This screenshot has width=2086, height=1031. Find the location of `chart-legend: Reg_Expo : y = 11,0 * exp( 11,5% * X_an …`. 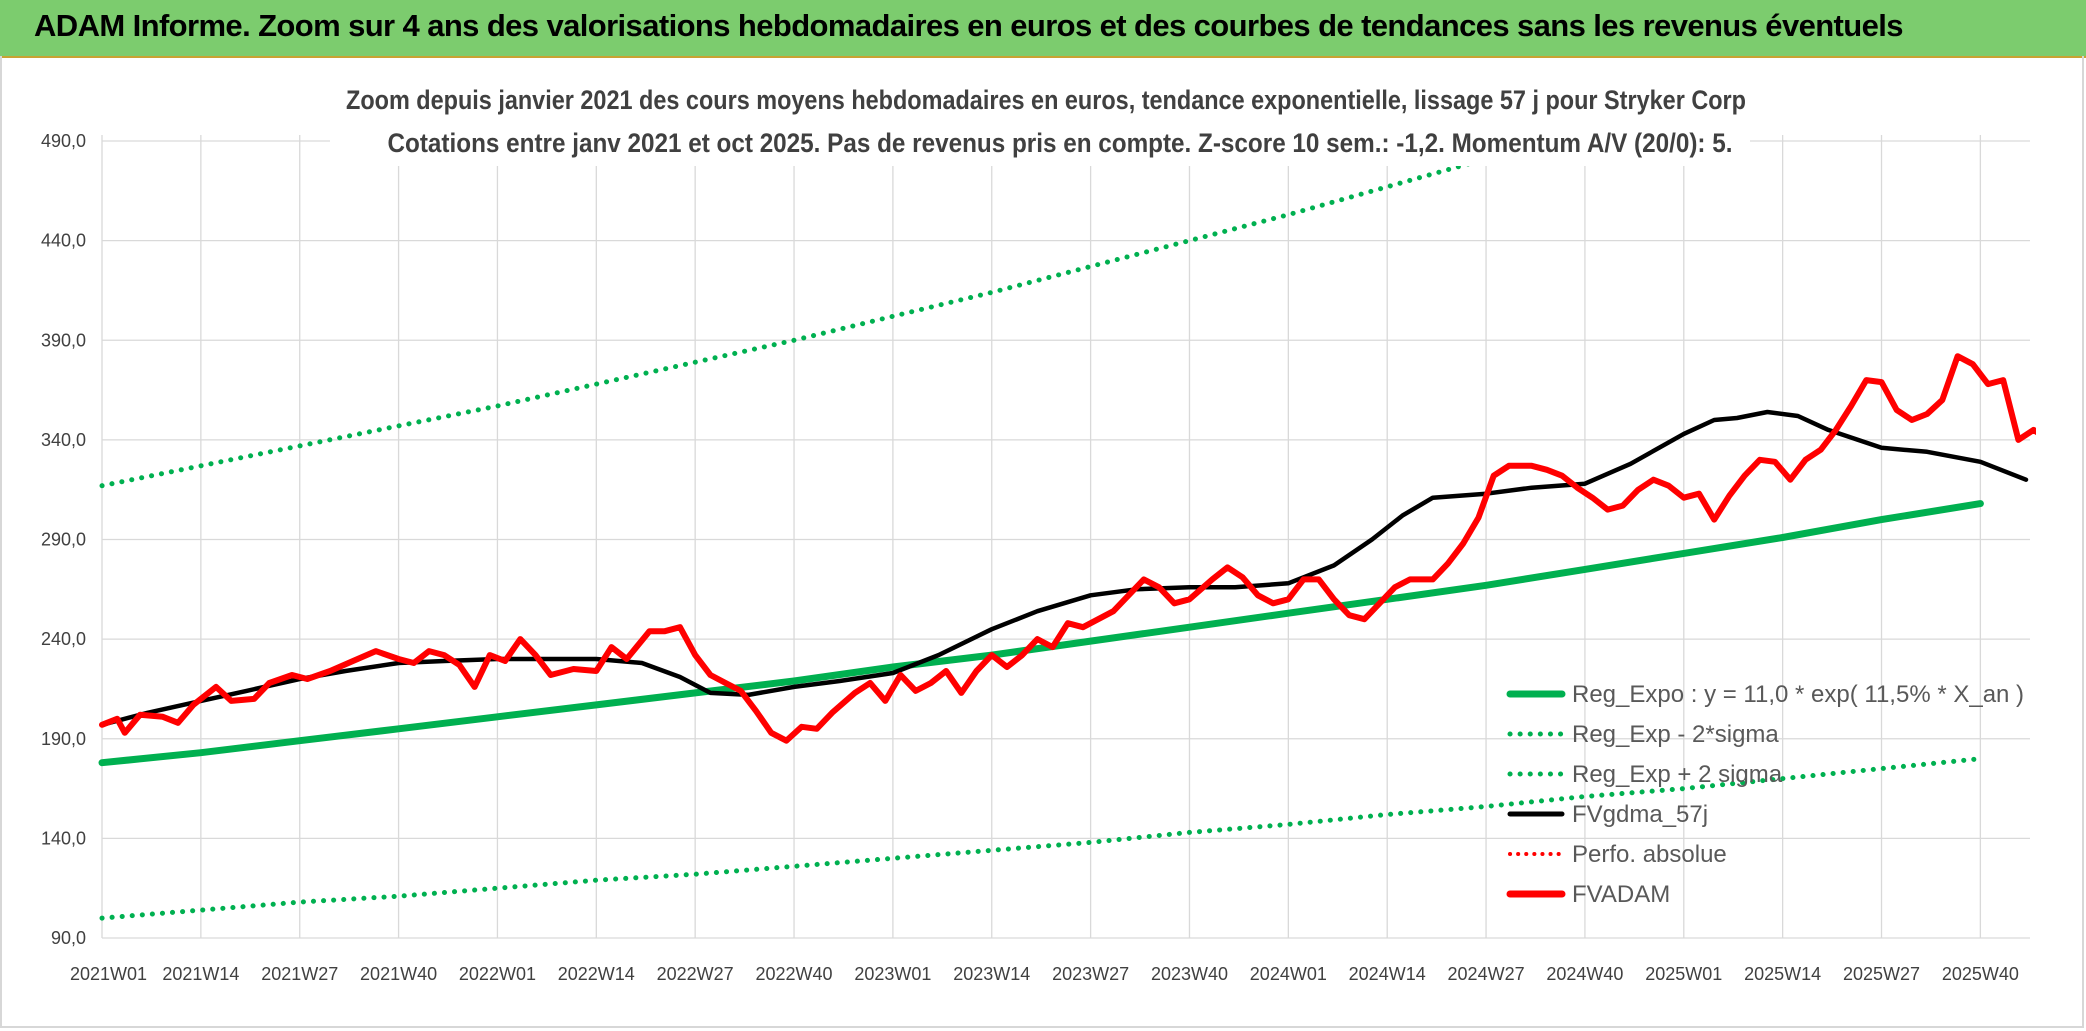

chart-legend: Reg_Expo : y = 11,0 * exp( 11,5% * X_an … is located at coordinates (1765, 794).